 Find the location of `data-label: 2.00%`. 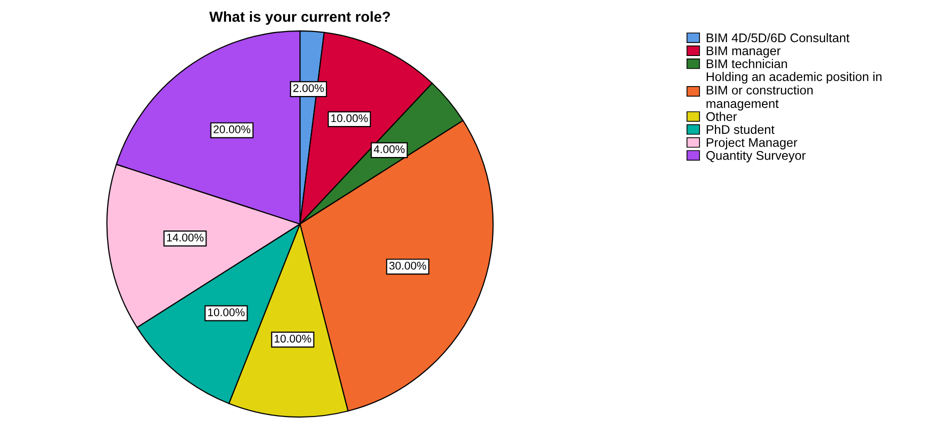

data-label: 2.00% is located at coordinates (308, 88).